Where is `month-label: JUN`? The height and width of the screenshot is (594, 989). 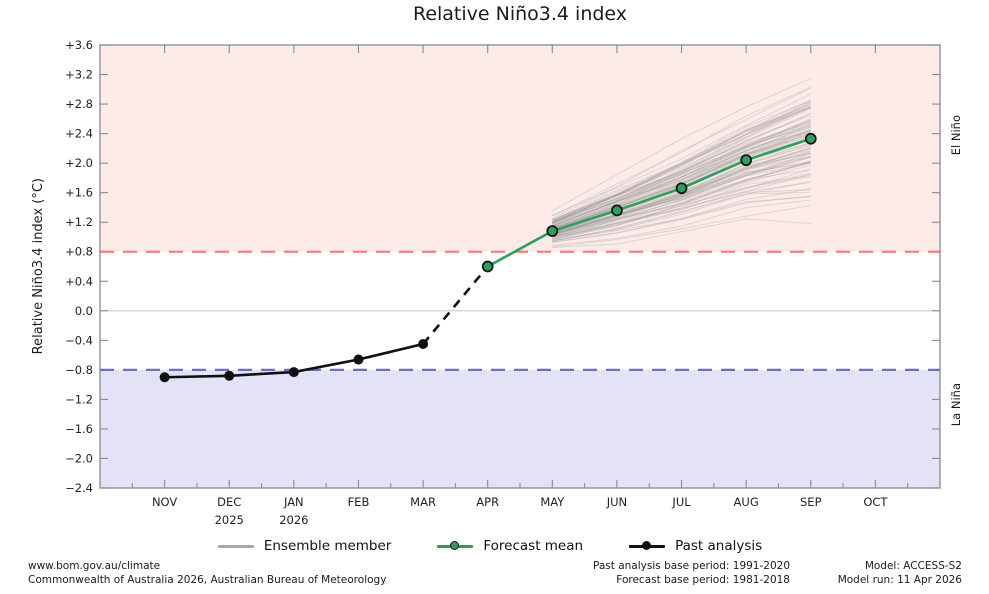
month-label: JUN is located at coordinates (616, 502).